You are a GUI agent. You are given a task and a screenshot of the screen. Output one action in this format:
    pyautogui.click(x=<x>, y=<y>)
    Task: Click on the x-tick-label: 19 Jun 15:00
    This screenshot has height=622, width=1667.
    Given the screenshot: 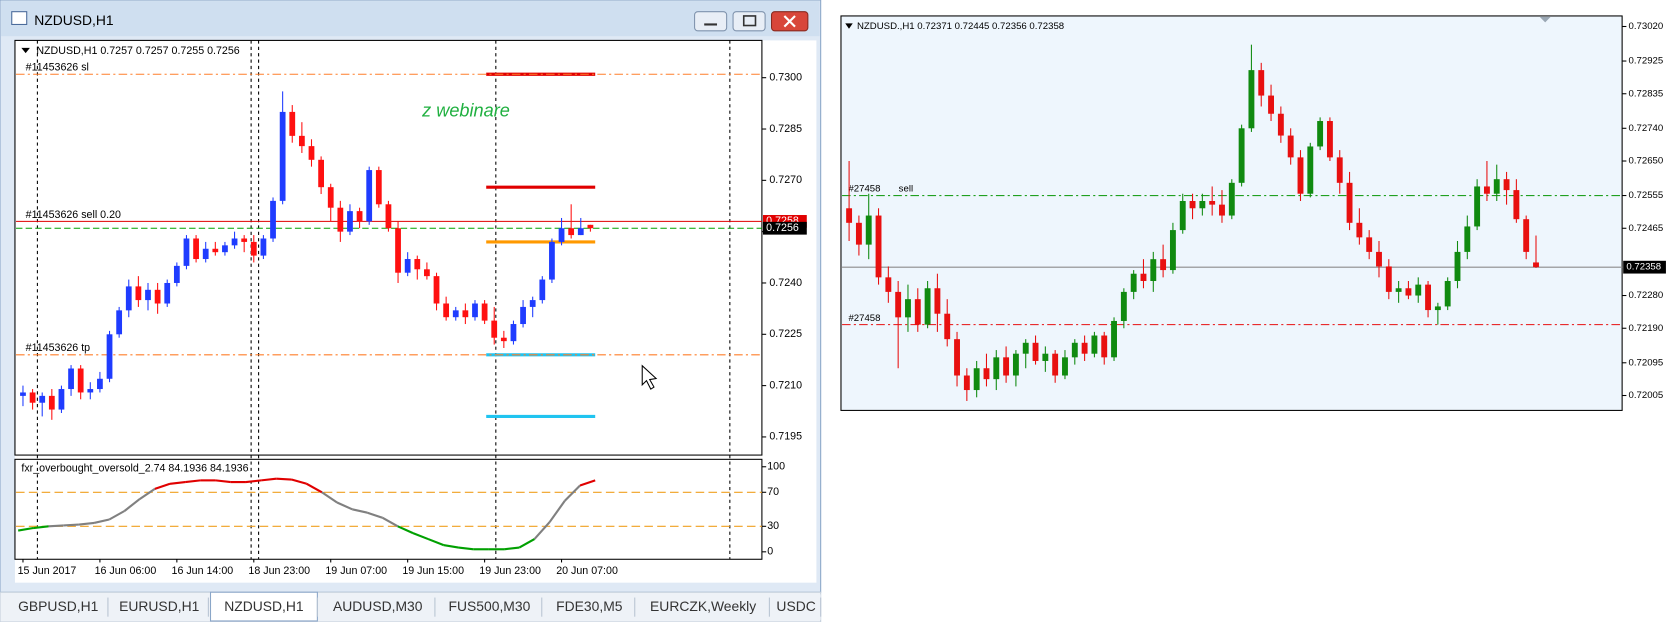 What is the action you would take?
    pyautogui.click(x=433, y=571)
    